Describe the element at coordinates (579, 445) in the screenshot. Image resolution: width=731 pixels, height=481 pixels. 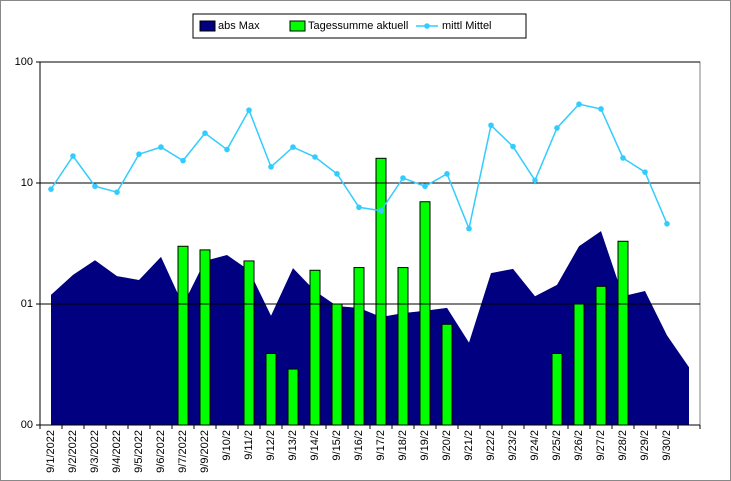
I see `x-tick-label: 9/26/2` at that location.